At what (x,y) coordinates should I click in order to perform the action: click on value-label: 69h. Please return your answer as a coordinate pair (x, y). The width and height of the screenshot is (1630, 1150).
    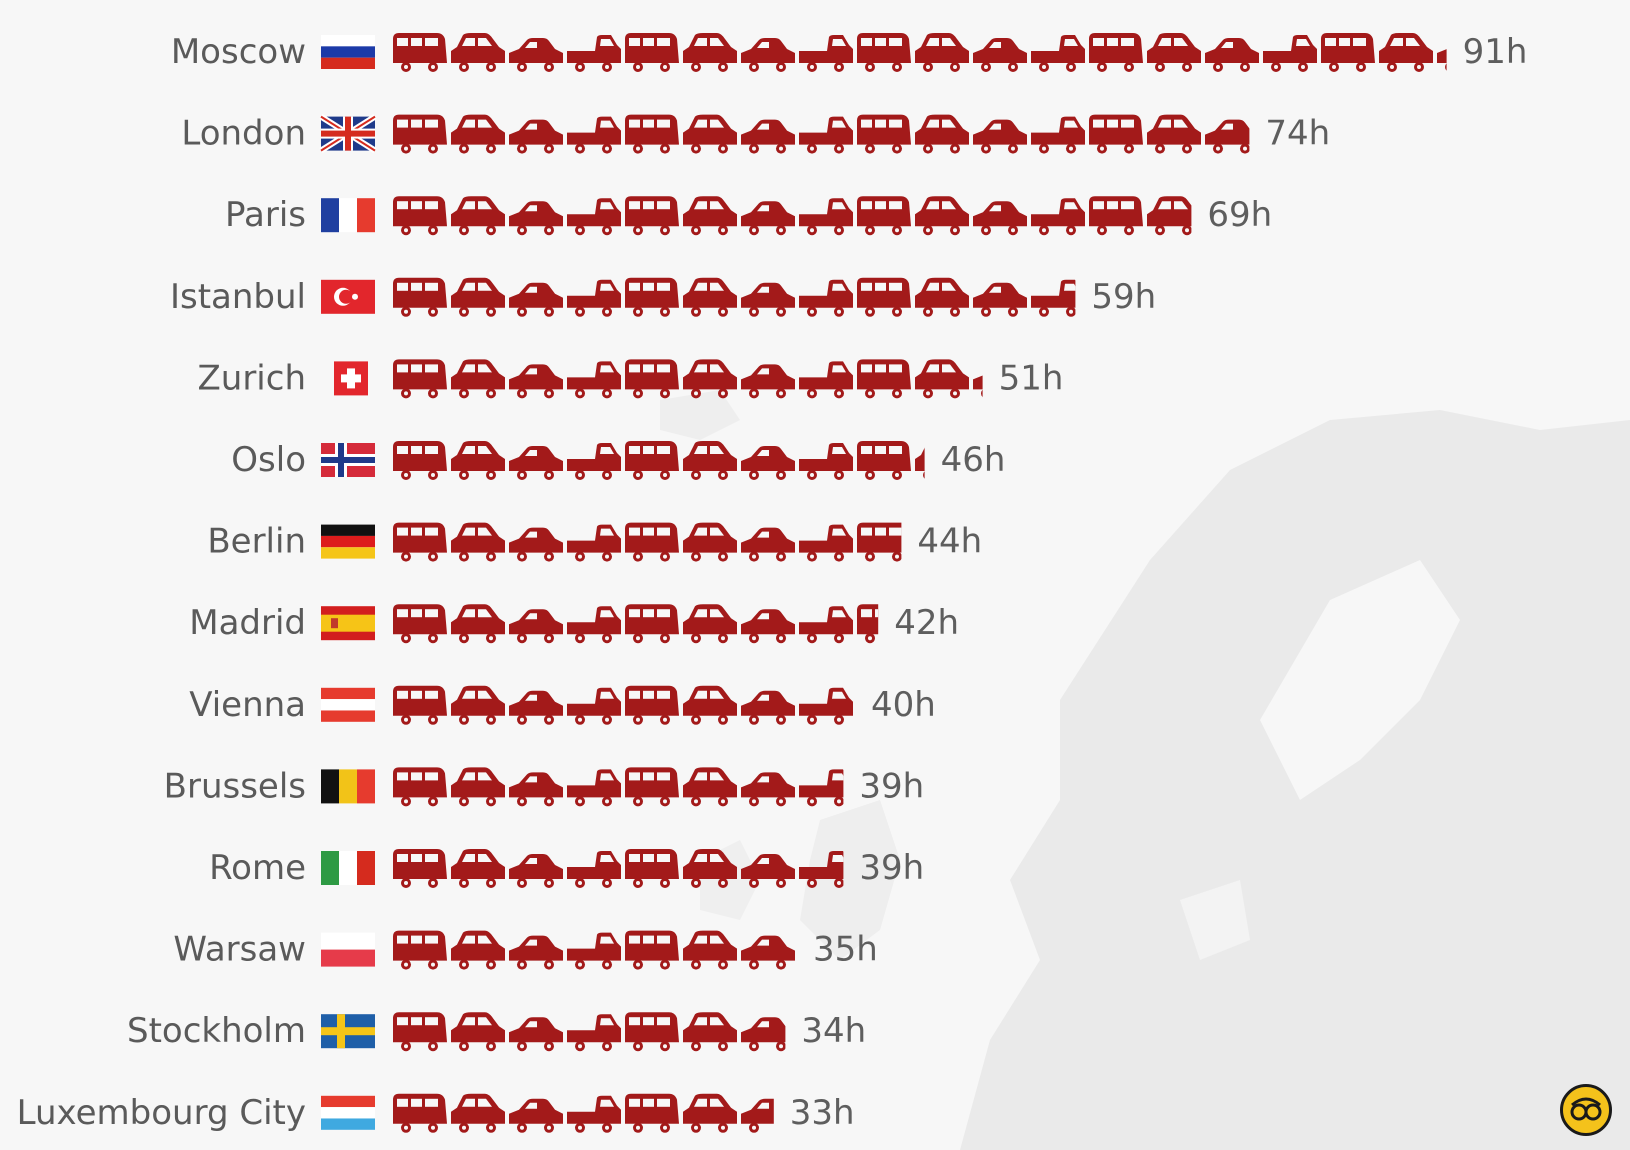
    Looking at the image, I should click on (1239, 215).